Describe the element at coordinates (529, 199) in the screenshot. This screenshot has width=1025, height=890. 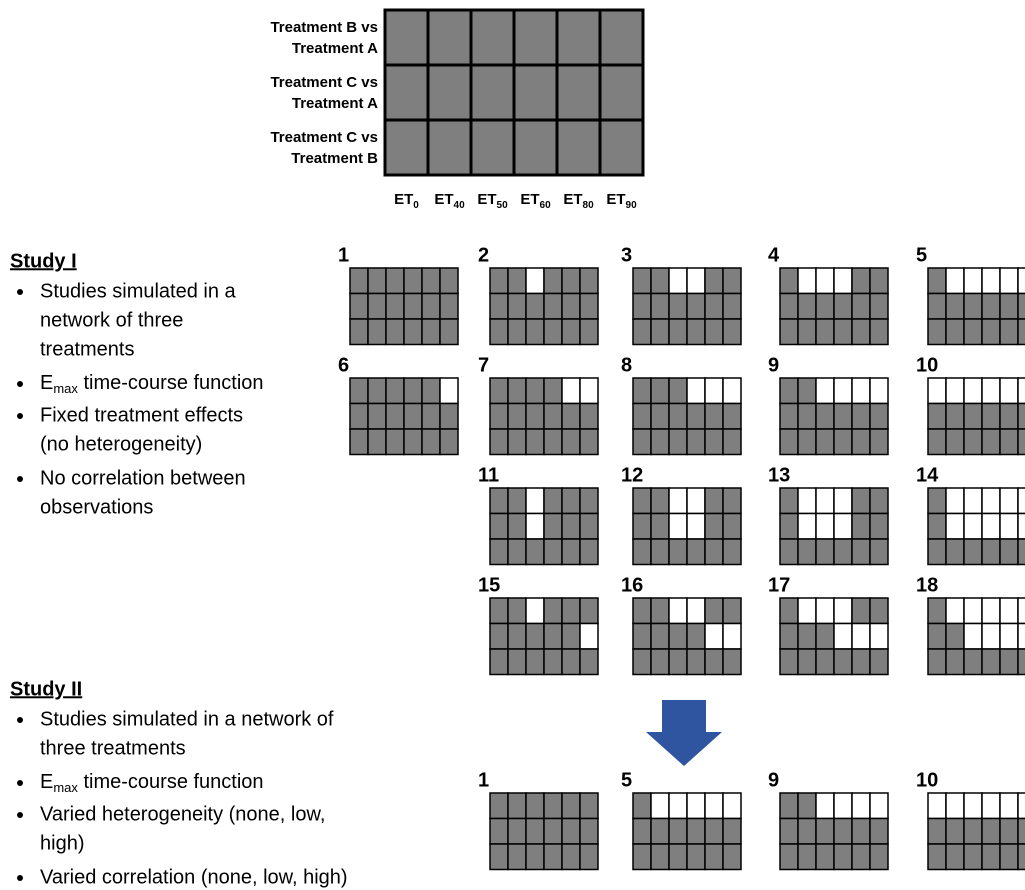
I see `label-main: ET` at that location.